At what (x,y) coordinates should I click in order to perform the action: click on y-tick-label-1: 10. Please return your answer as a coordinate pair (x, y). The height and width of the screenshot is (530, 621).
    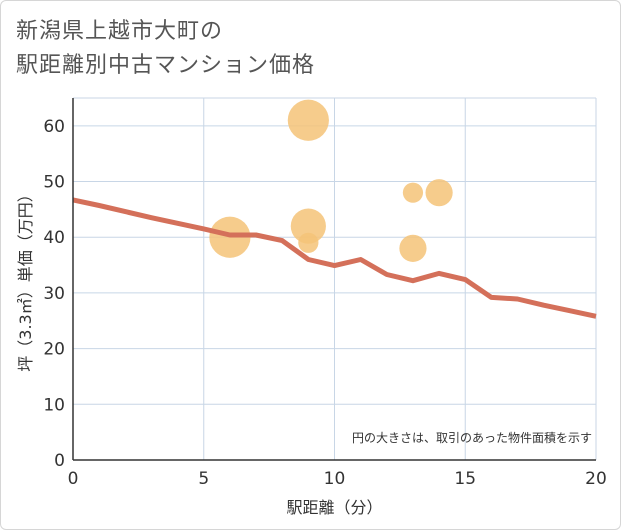
    Looking at the image, I should click on (54, 405).